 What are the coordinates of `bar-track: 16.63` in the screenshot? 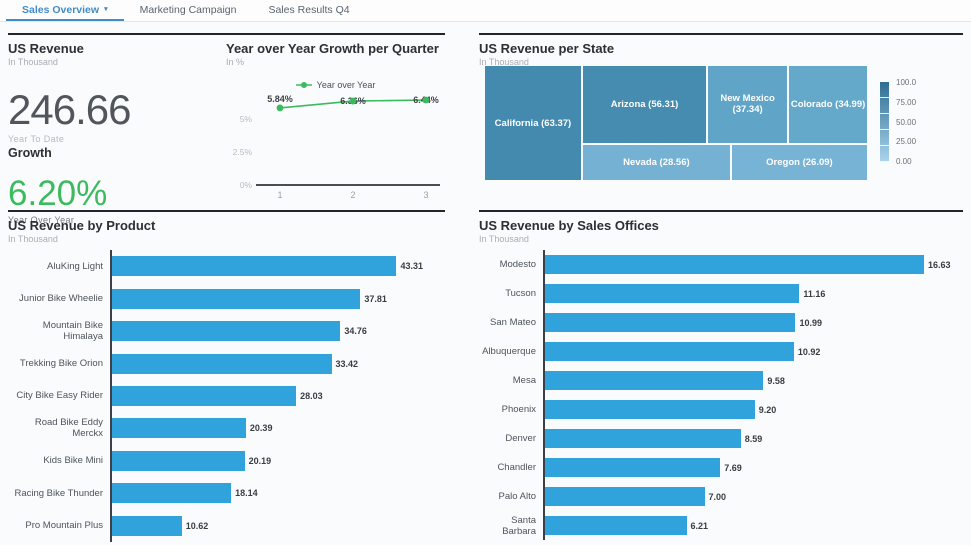 It's located at (750, 264).